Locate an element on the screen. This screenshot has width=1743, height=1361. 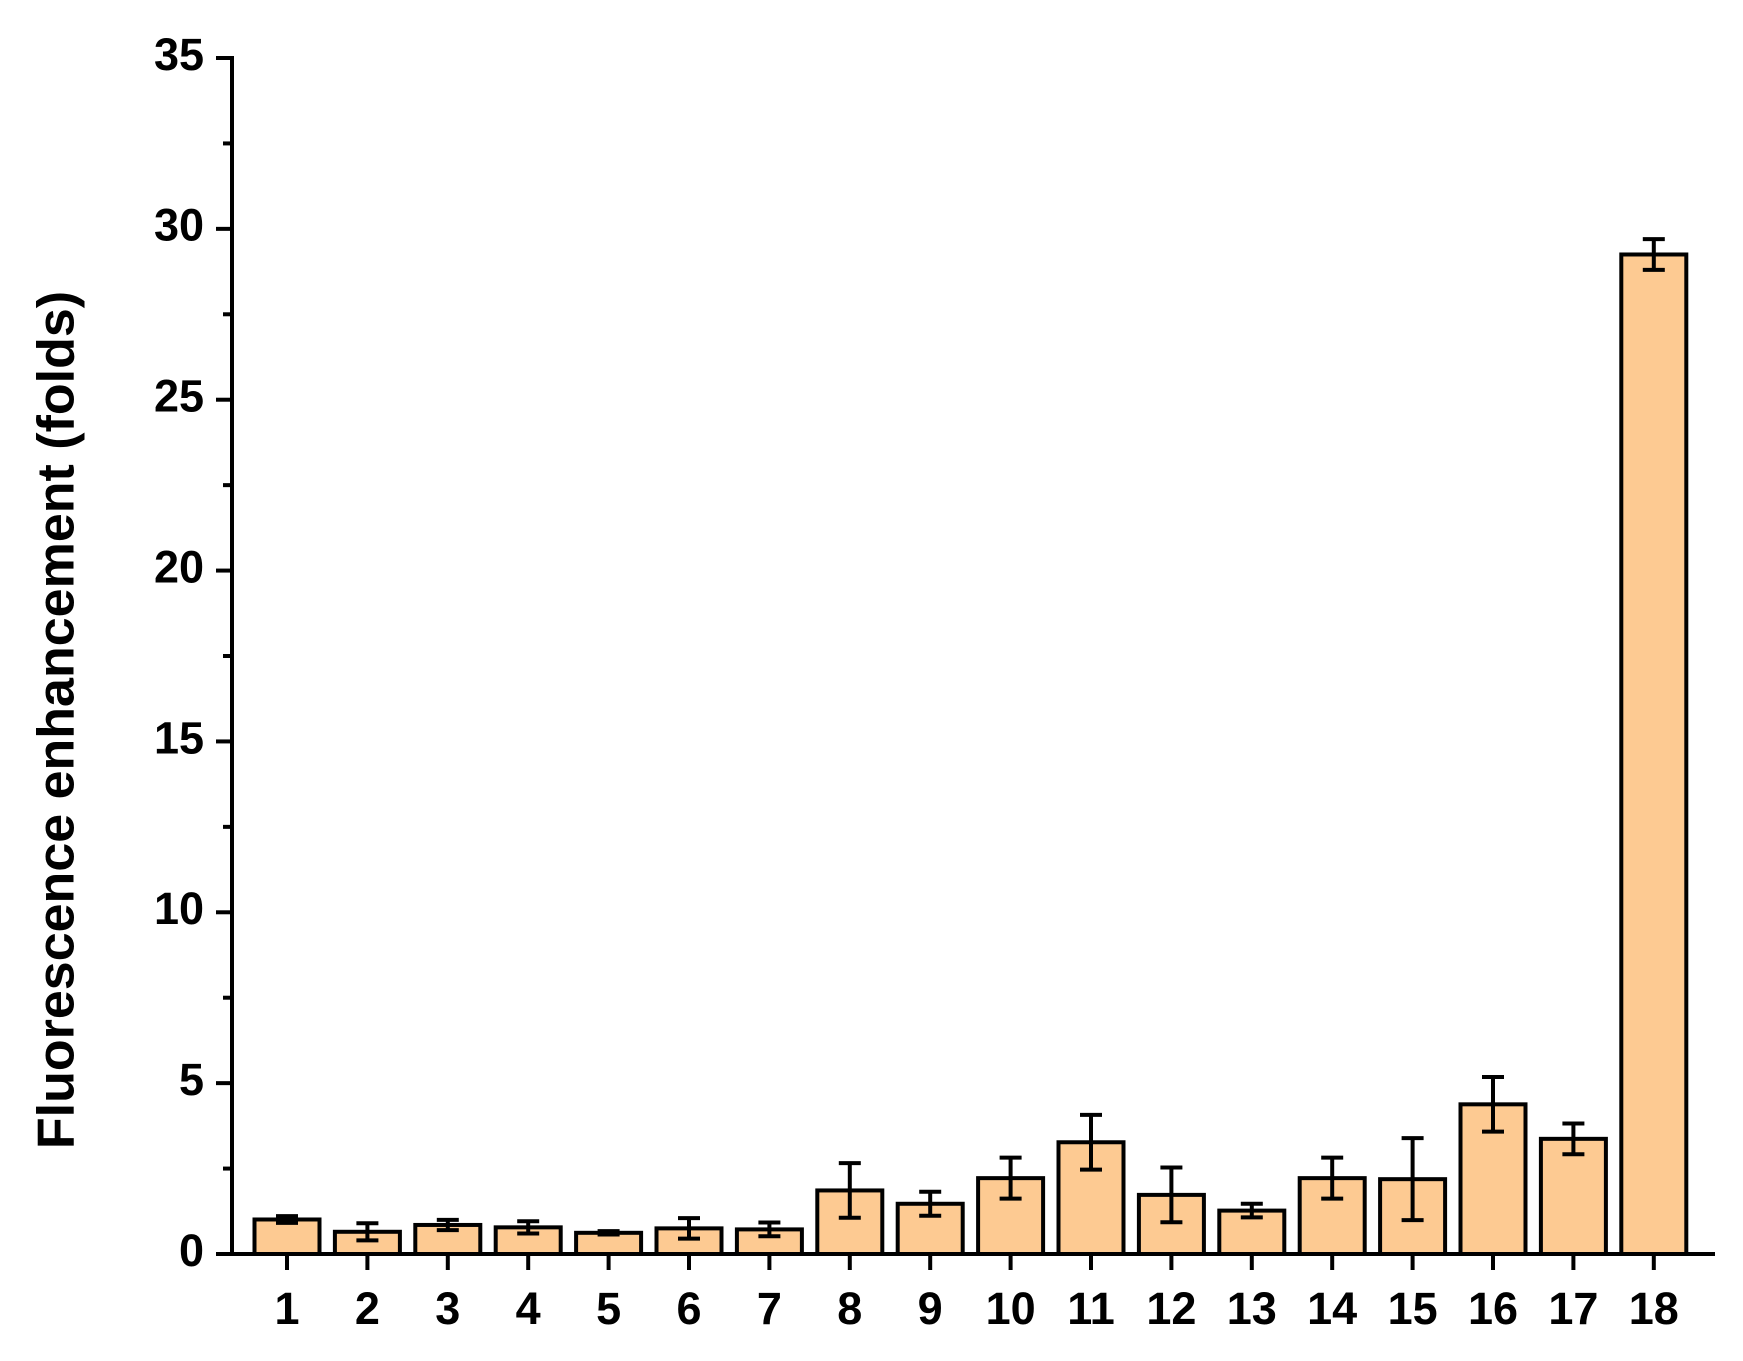
y-axis-label: Fluorescence enhancement (folds) is located at coordinates (57, 720).